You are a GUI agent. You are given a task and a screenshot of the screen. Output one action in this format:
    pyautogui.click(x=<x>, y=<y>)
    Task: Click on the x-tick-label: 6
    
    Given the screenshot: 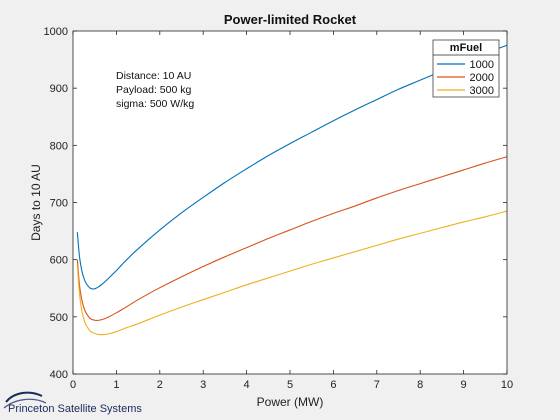 What is the action you would take?
    pyautogui.click(x=333, y=385)
    